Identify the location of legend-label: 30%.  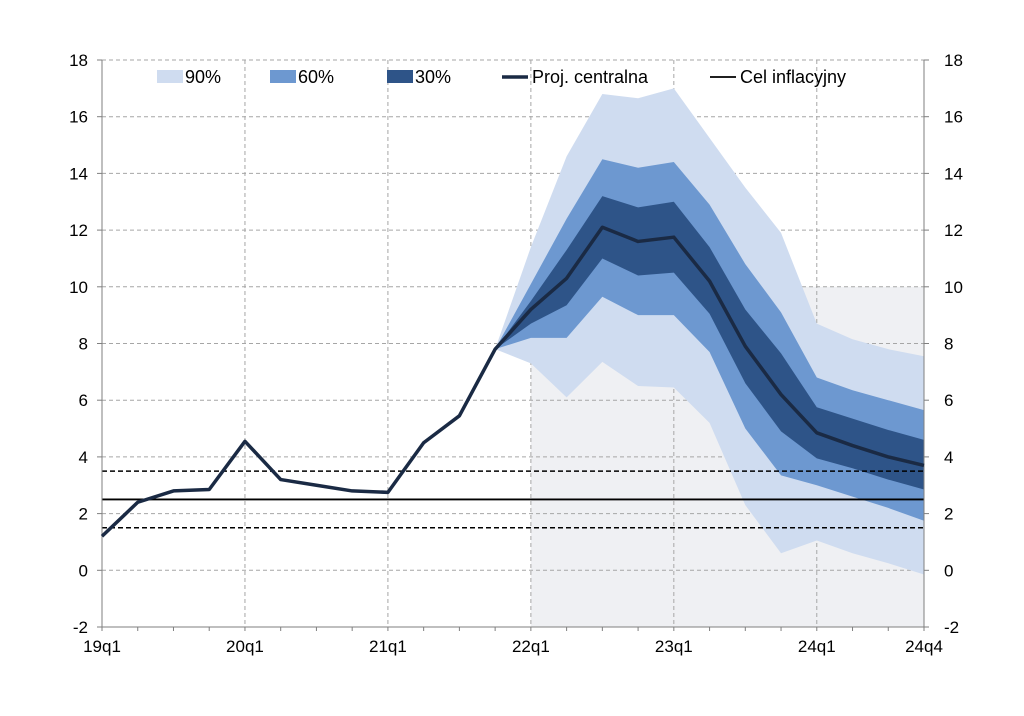
(433, 77).